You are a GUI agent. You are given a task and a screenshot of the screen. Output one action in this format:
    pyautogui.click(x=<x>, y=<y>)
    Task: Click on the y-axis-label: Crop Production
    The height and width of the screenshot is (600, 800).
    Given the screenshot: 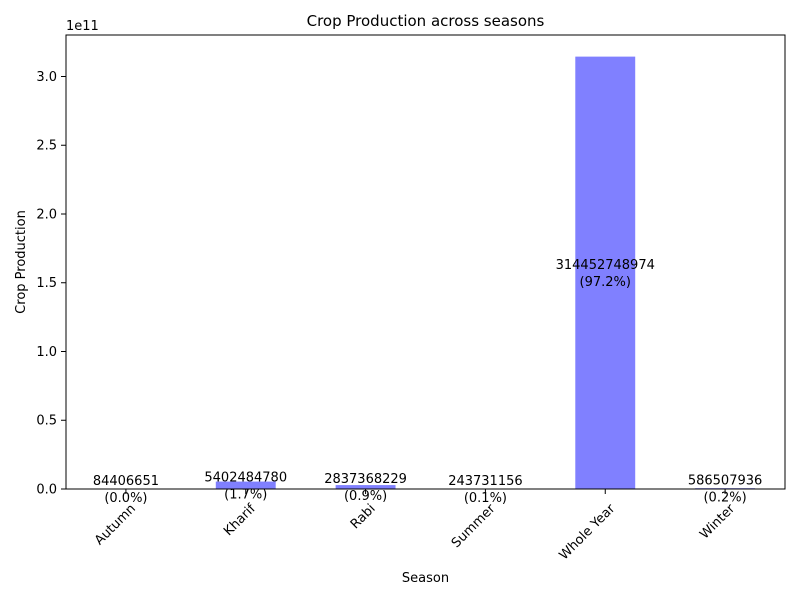 What is the action you would take?
    pyautogui.click(x=21, y=262)
    